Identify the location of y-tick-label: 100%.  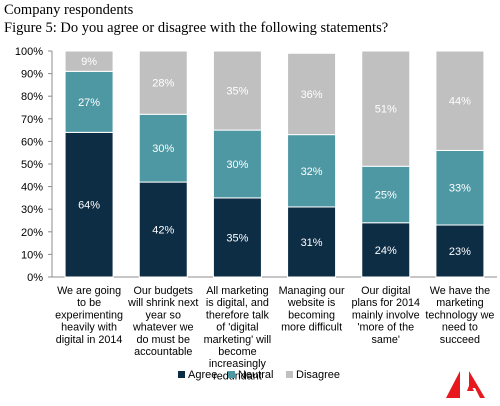
(29, 52).